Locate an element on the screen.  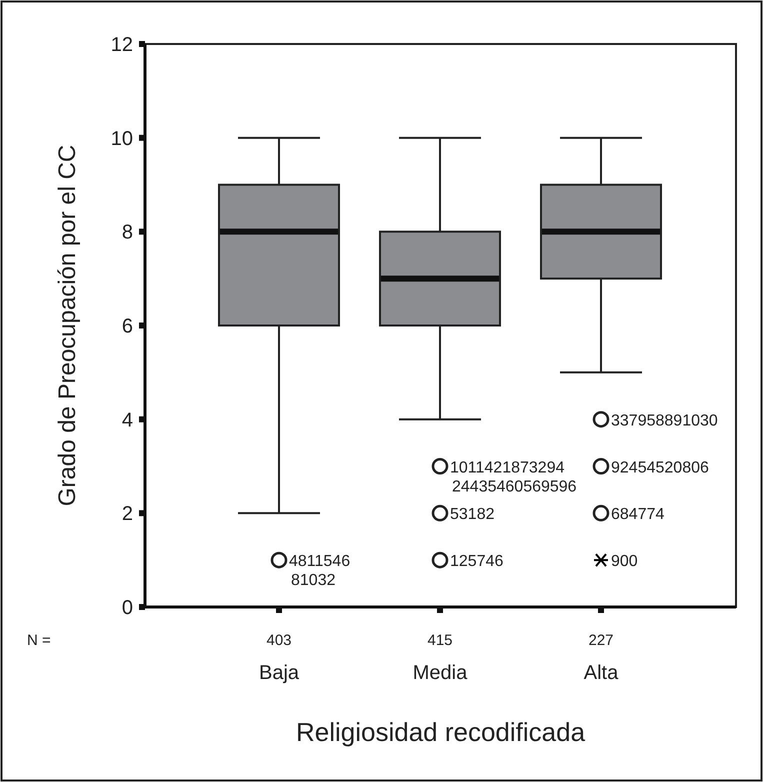
y-tick-label: 8 is located at coordinates (127, 233).